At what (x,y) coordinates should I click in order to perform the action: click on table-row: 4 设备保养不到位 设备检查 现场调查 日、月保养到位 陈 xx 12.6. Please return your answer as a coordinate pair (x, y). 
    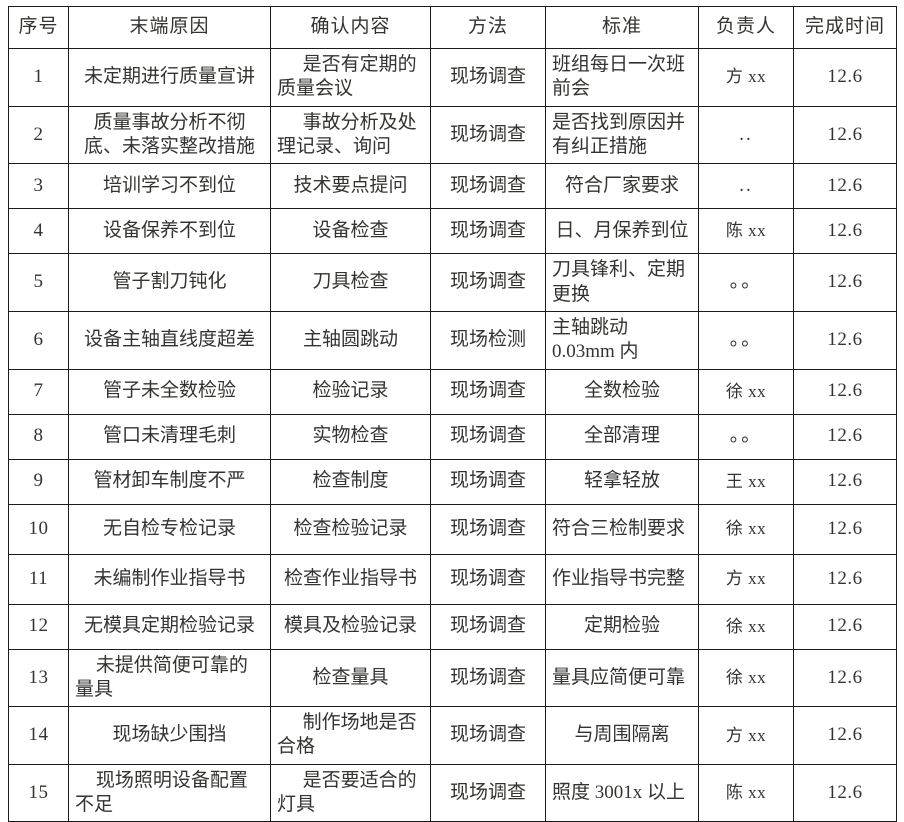
    Looking at the image, I should click on (452, 231).